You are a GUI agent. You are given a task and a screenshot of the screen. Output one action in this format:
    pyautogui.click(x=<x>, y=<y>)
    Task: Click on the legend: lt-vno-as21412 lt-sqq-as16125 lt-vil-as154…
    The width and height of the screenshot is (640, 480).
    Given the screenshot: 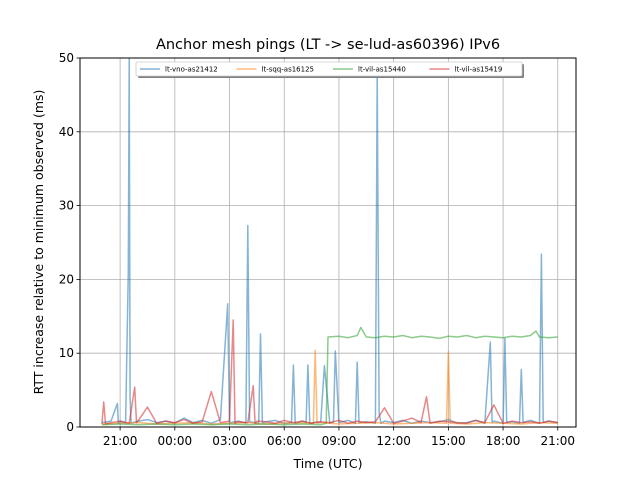 What is the action you would take?
    pyautogui.click(x=329, y=69)
    